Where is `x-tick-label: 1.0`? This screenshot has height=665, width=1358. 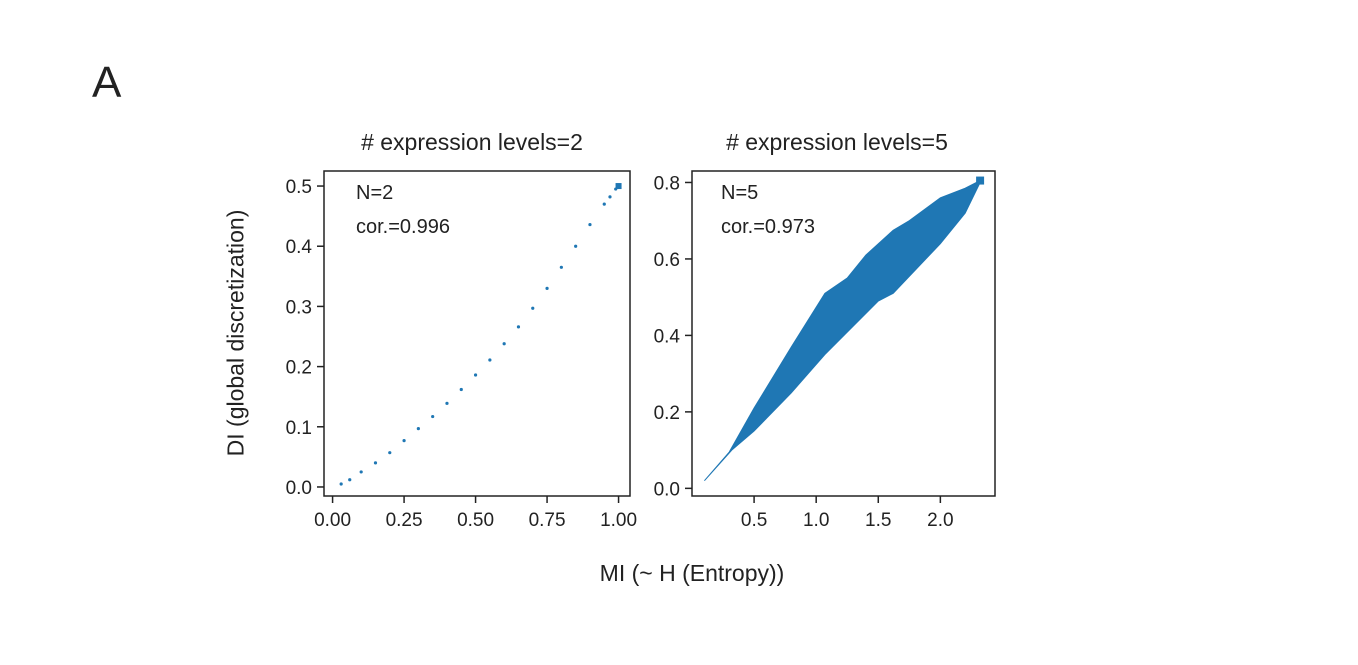
x-tick-label: 1.0 is located at coordinates (816, 520).